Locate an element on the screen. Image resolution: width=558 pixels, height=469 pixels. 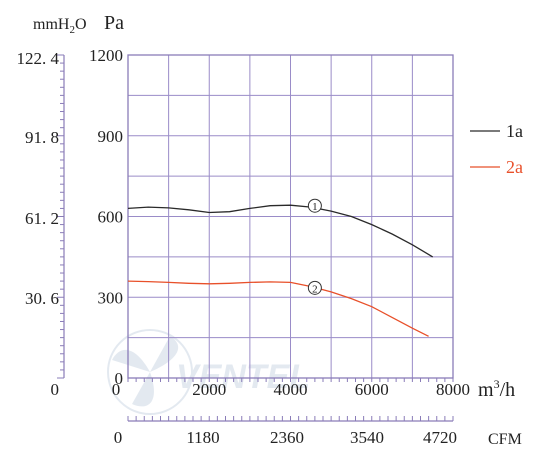
pa-tick-label: 0 is located at coordinates (119, 378).